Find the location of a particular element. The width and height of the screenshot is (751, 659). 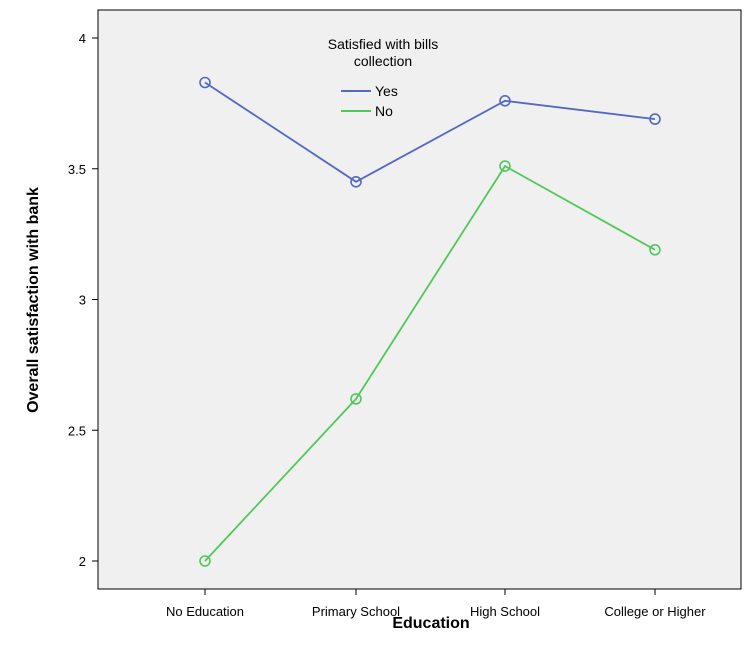

y-tick-label: 2.5 is located at coordinates (77, 430).